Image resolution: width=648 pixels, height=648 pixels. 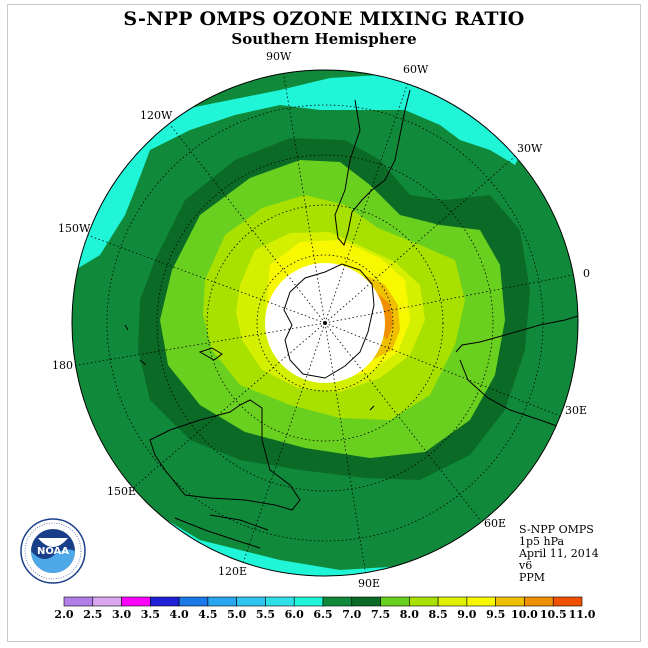 What do you see at coordinates (532, 577) in the screenshot?
I see `info-units: PPM` at bounding box center [532, 577].